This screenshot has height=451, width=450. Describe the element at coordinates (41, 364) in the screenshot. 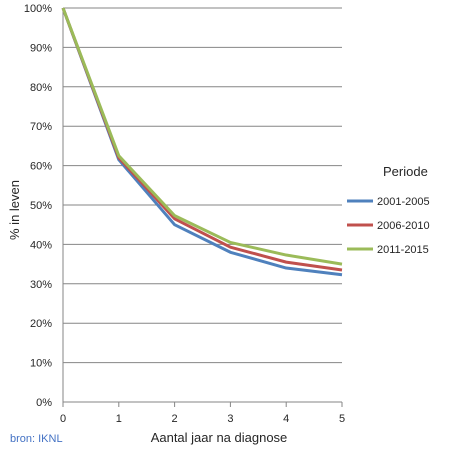

I see `y-tick-label: 10%` at that location.